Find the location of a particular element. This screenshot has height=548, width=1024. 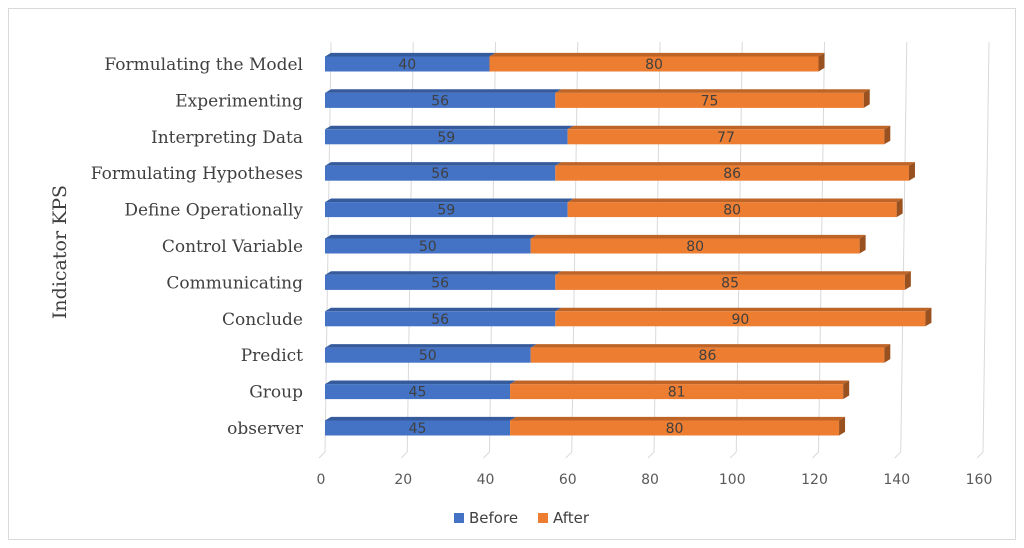

legend-swatch-before is located at coordinates (459, 518).